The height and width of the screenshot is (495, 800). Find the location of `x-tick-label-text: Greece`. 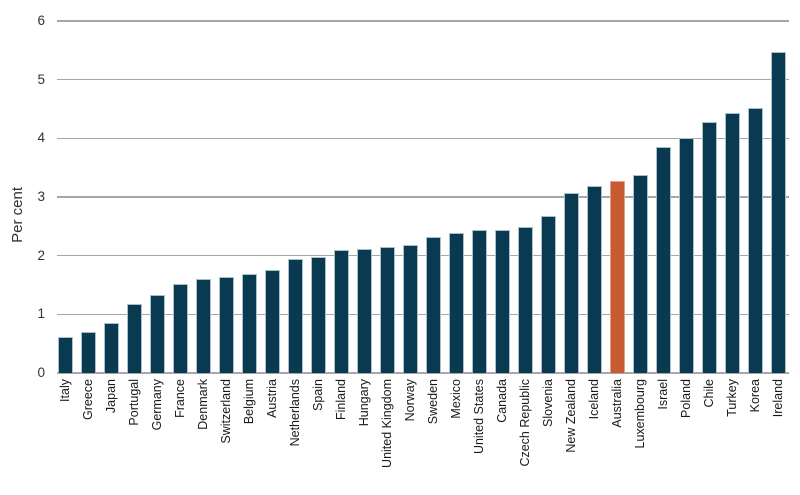

x-tick-label-text: Greece is located at coordinates (88, 399).